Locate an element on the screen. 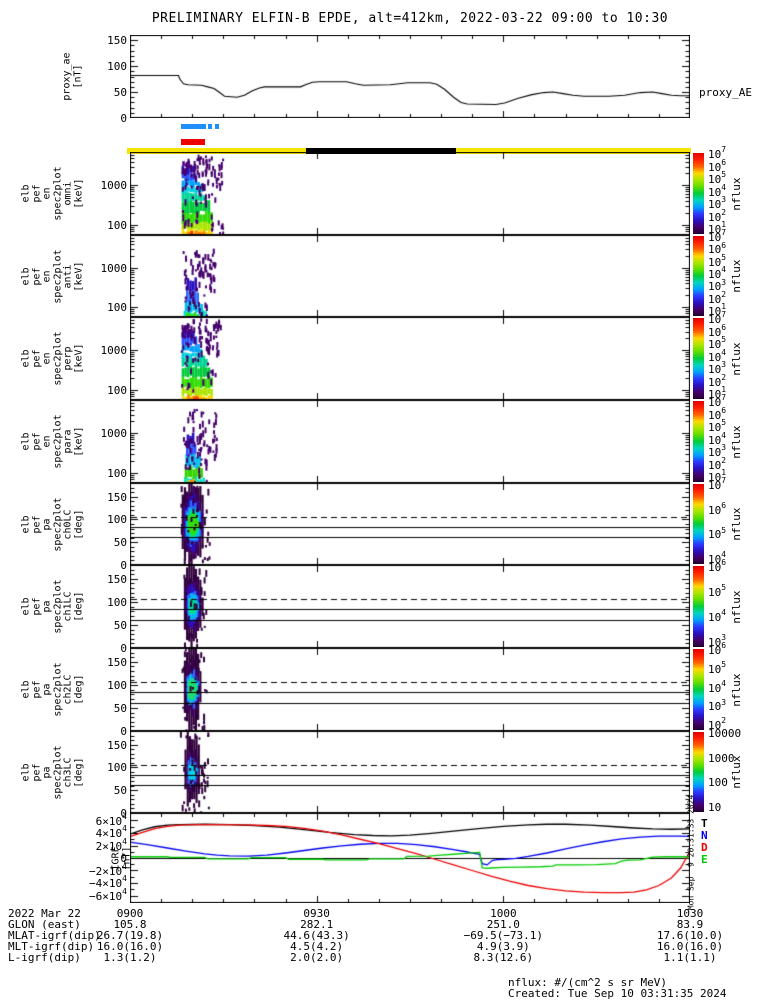  colorbar-pa-ch3 is located at coordinates (698, 772).